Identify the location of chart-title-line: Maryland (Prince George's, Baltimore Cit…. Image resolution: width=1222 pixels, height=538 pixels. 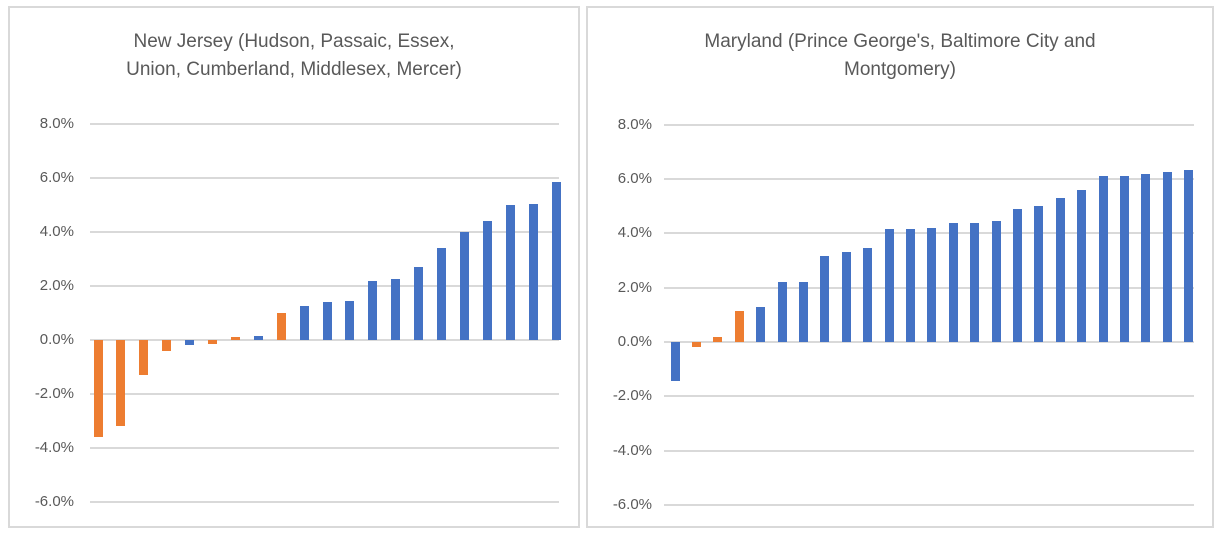
(900, 41).